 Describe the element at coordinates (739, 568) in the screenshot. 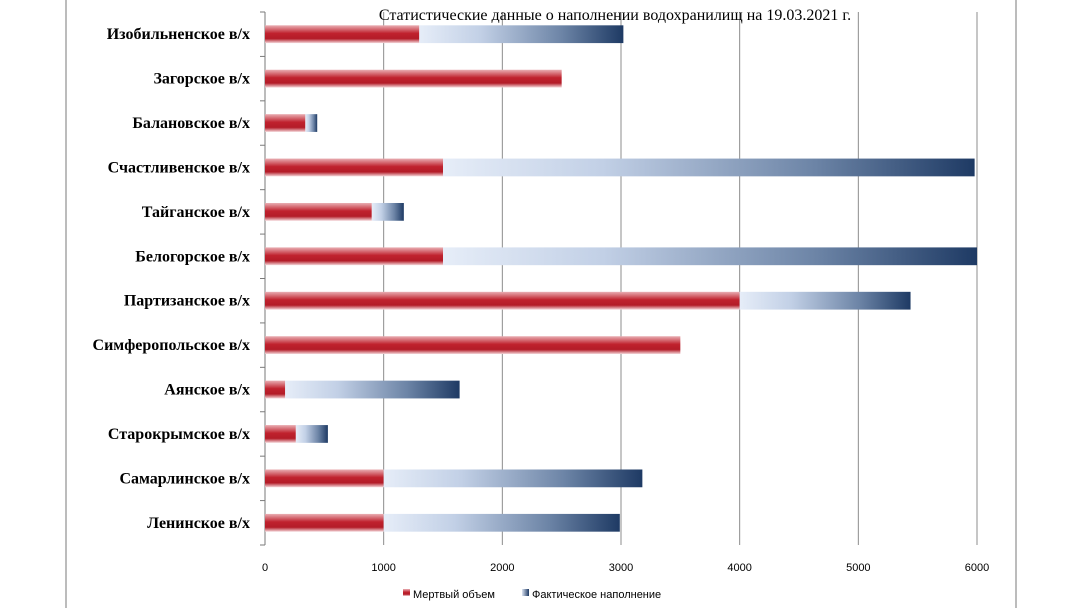

I see `x-tick-label: 4000` at that location.